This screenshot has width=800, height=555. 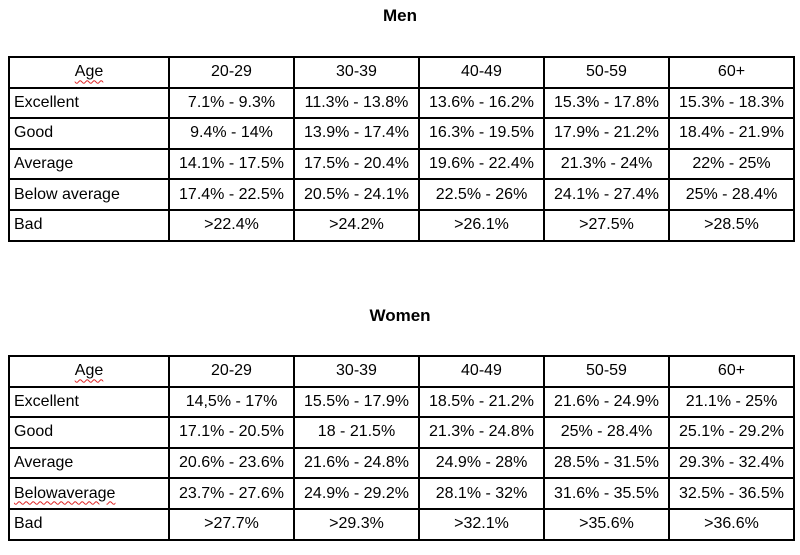 I want to click on table-row: Bad >22.4% >24.2% >26.1% >27.5% >28.5%, so click(x=401, y=225).